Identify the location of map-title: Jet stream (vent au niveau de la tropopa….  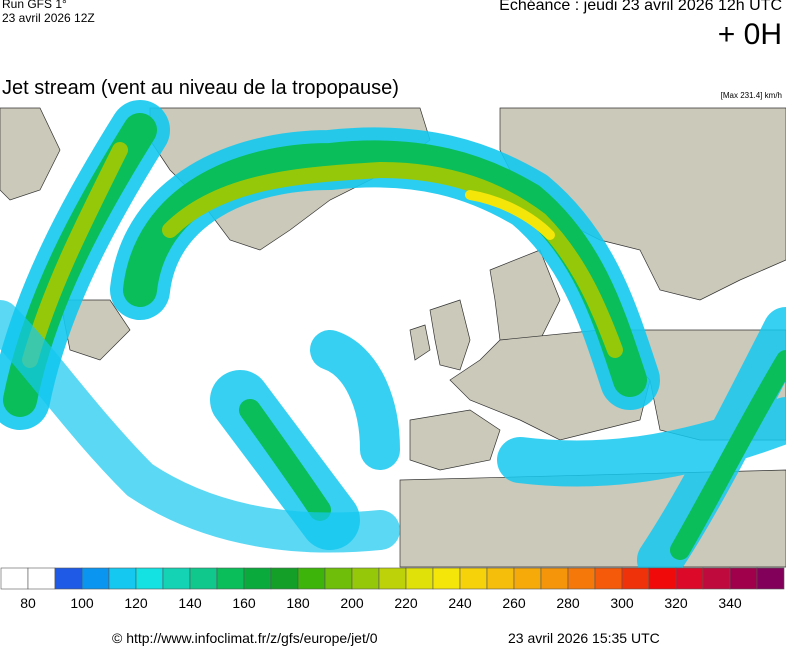
(200, 88).